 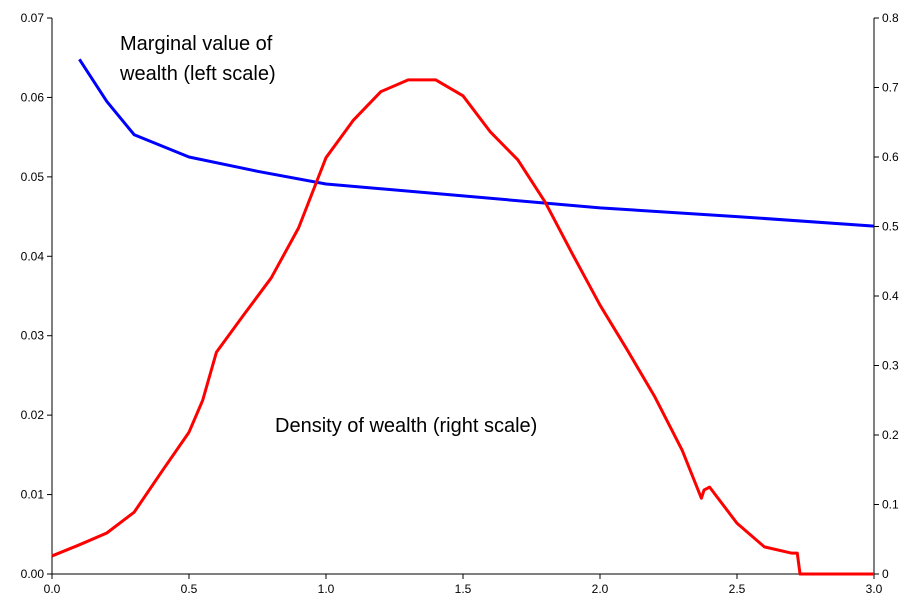 What do you see at coordinates (189, 589) in the screenshot?
I see `x-tick-label: 0.5` at bounding box center [189, 589].